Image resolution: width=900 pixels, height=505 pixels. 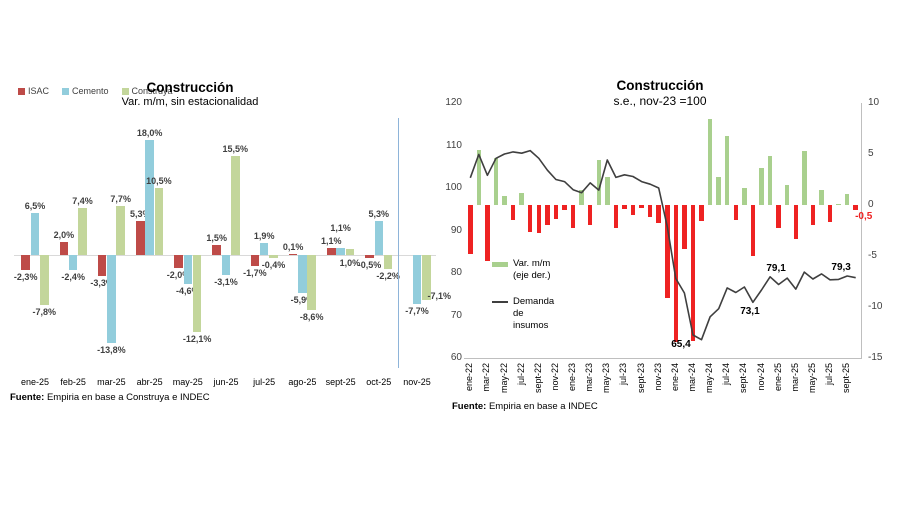 What do you see at coordinates (190, 87) in the screenshot?
I see `left-chart-title: Construcción` at bounding box center [190, 87].